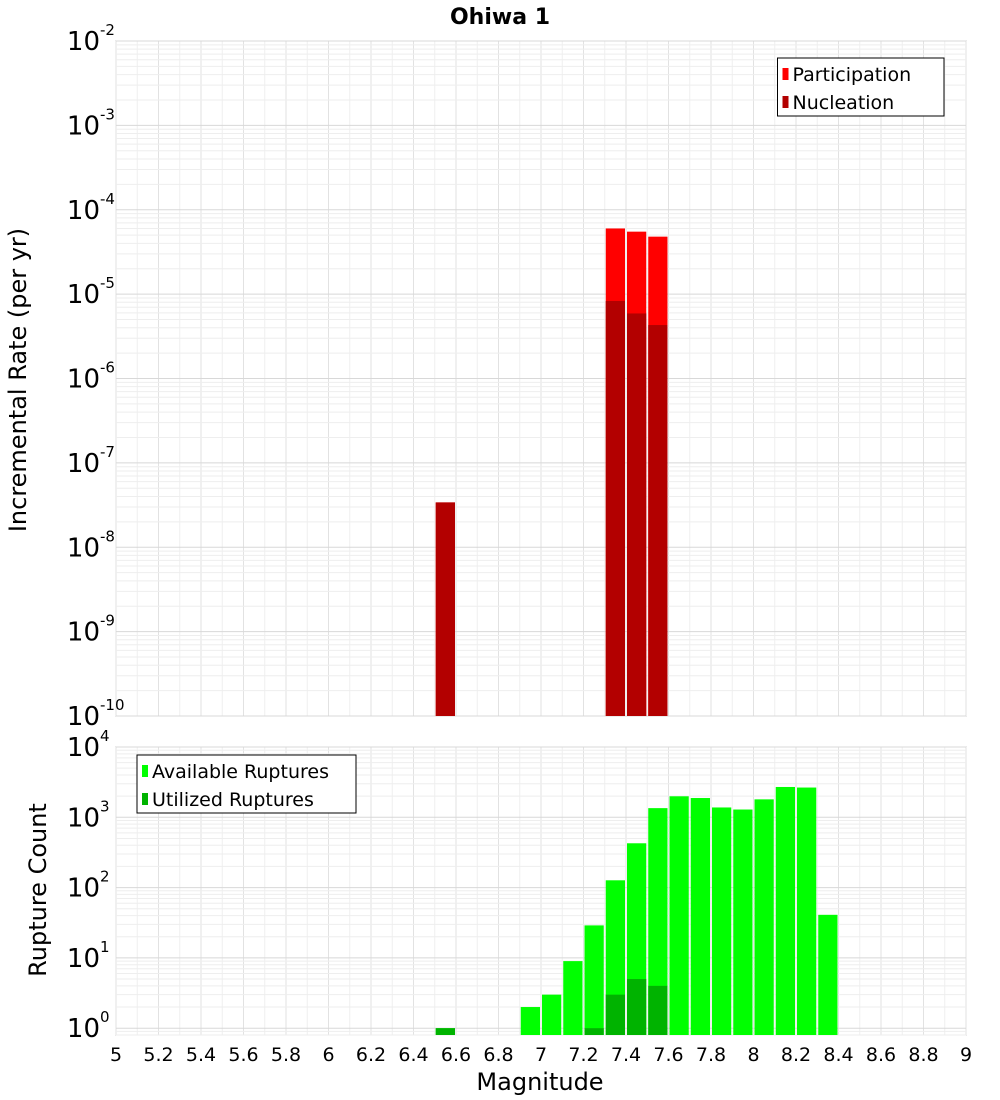  What do you see at coordinates (413, 1055) in the screenshot?
I see `x-tick-label: 6.4` at bounding box center [413, 1055].